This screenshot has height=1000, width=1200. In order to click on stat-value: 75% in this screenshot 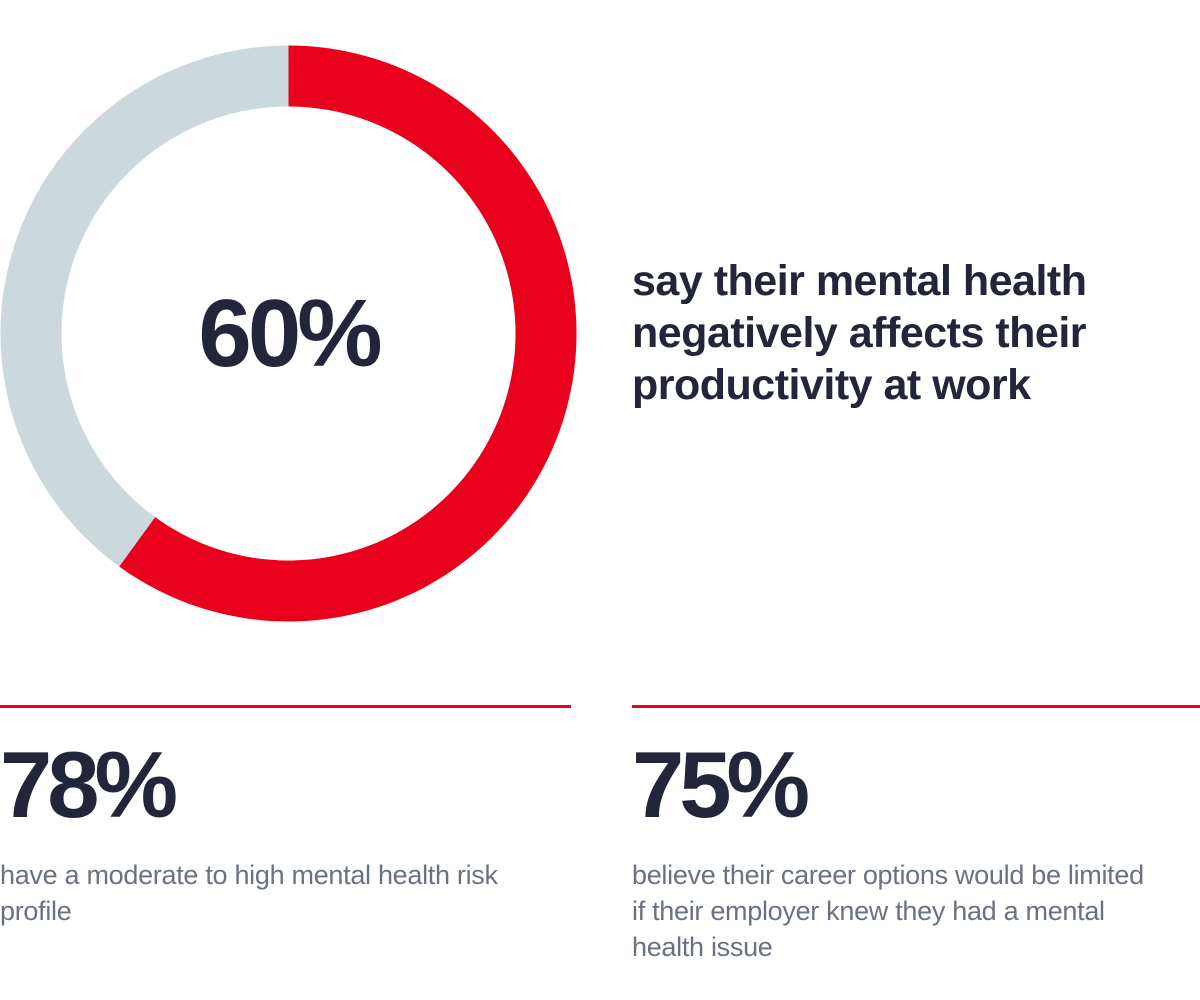, I will do `click(721, 784)`.